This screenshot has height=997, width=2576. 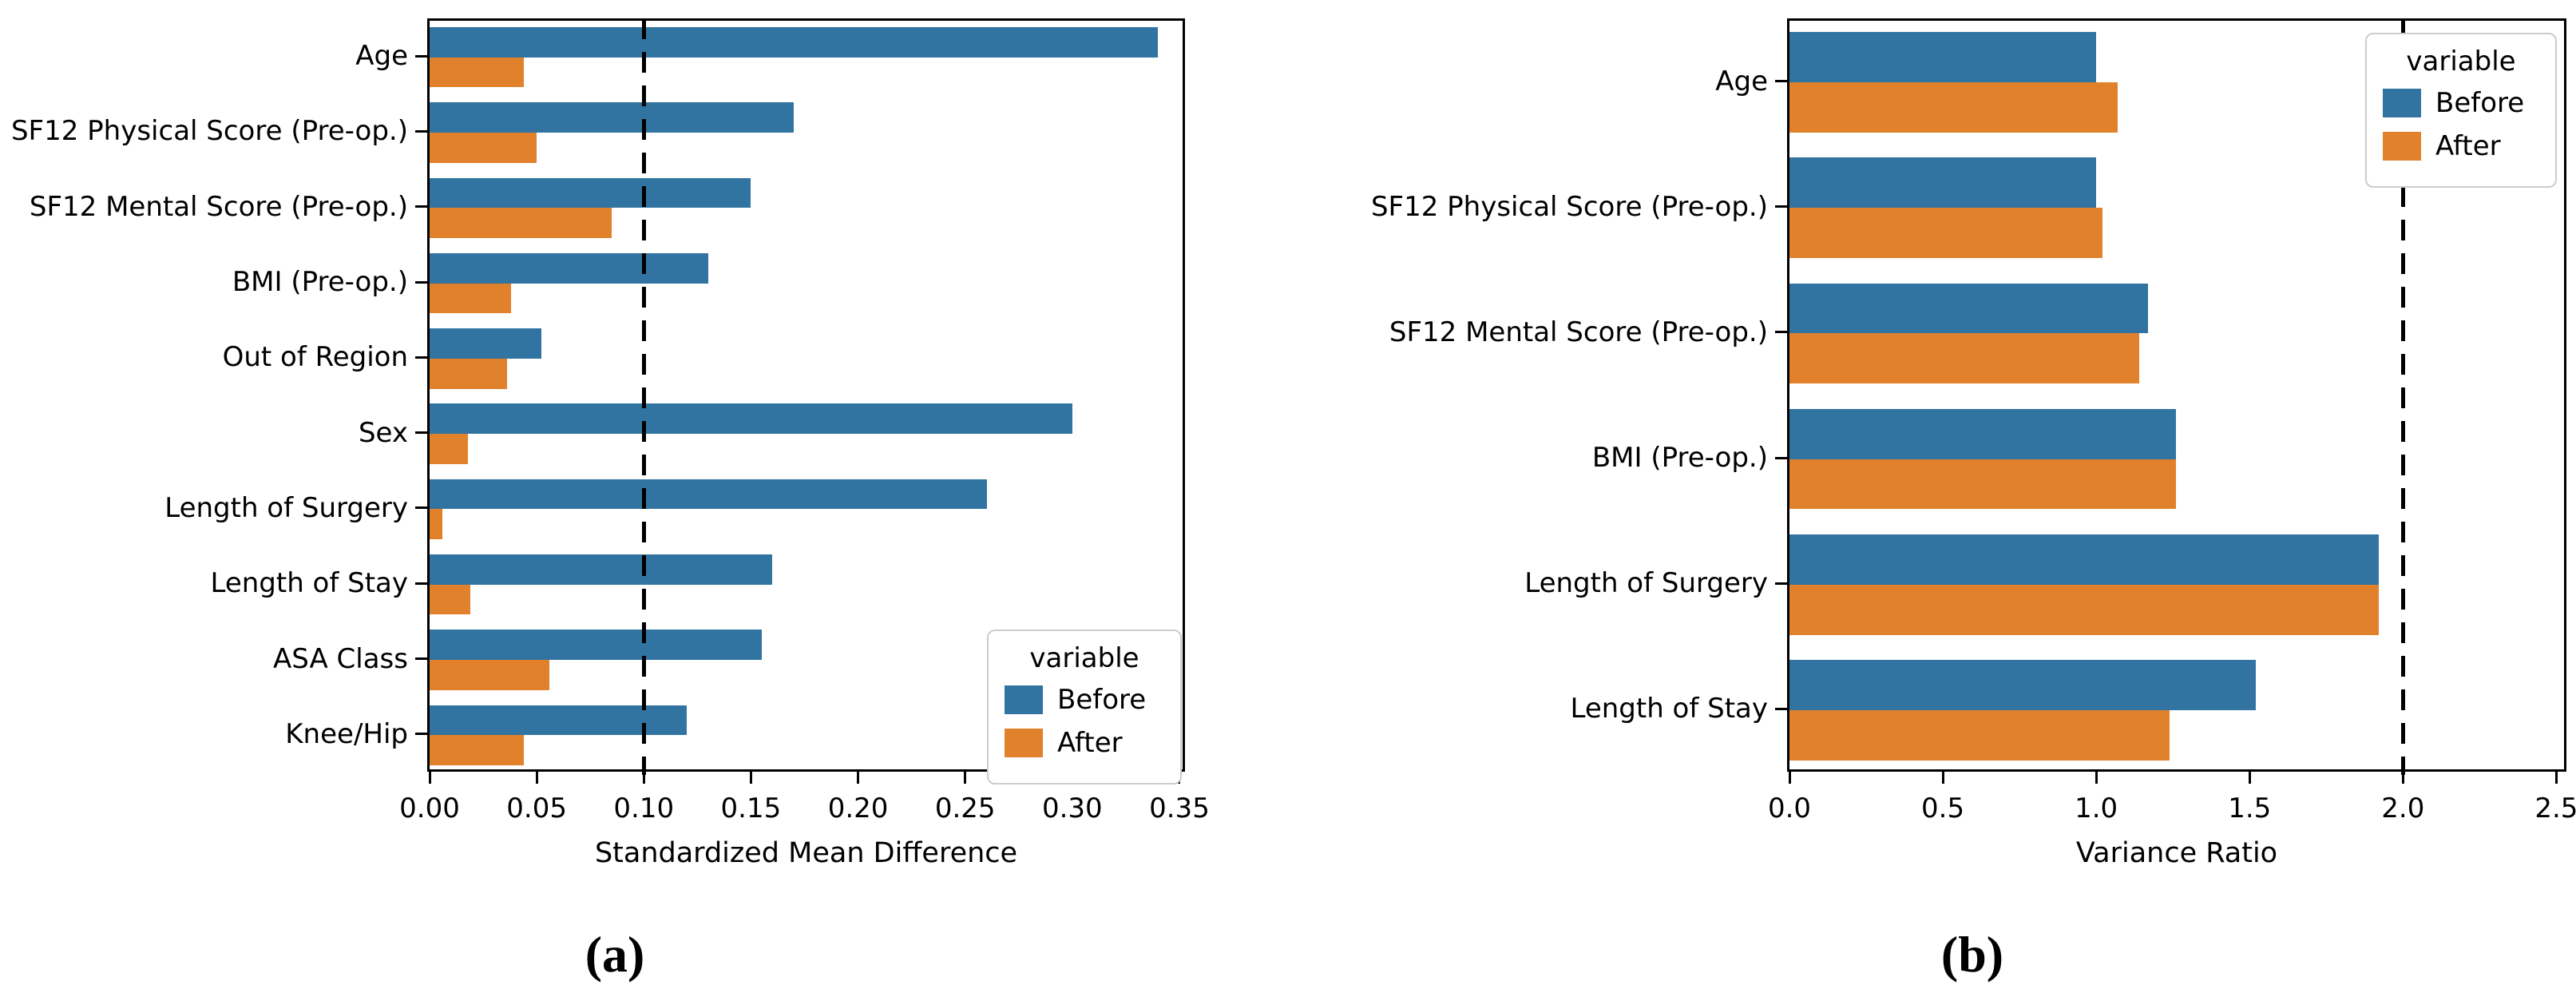 What do you see at coordinates (429, 808) in the screenshot?
I see `x-tick-label: 0.00` at bounding box center [429, 808].